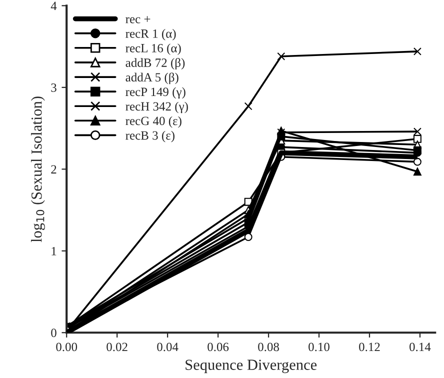  Describe the element at coordinates (319, 347) in the screenshot. I see `x-tick-label: 0.10` at that location.